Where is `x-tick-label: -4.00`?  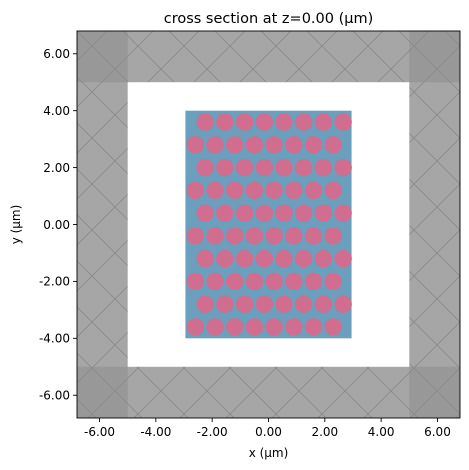
x-tick-label: -4.00 is located at coordinates (155, 432).